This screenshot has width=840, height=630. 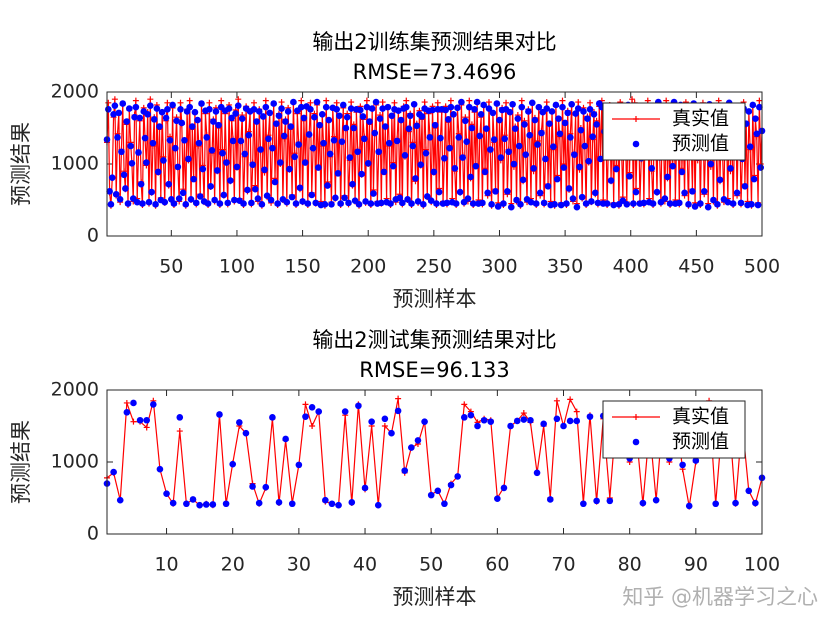 I want to click on x-tick-label: 50, so click(x=431, y=565).